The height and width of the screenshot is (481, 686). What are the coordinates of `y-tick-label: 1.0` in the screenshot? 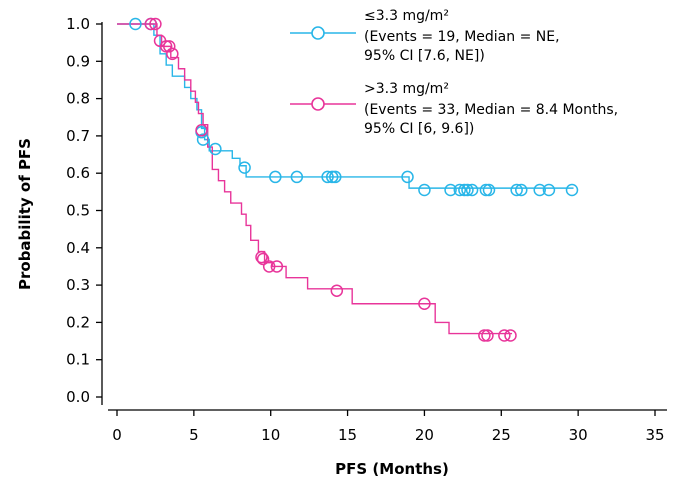 It's located at (78, 24).